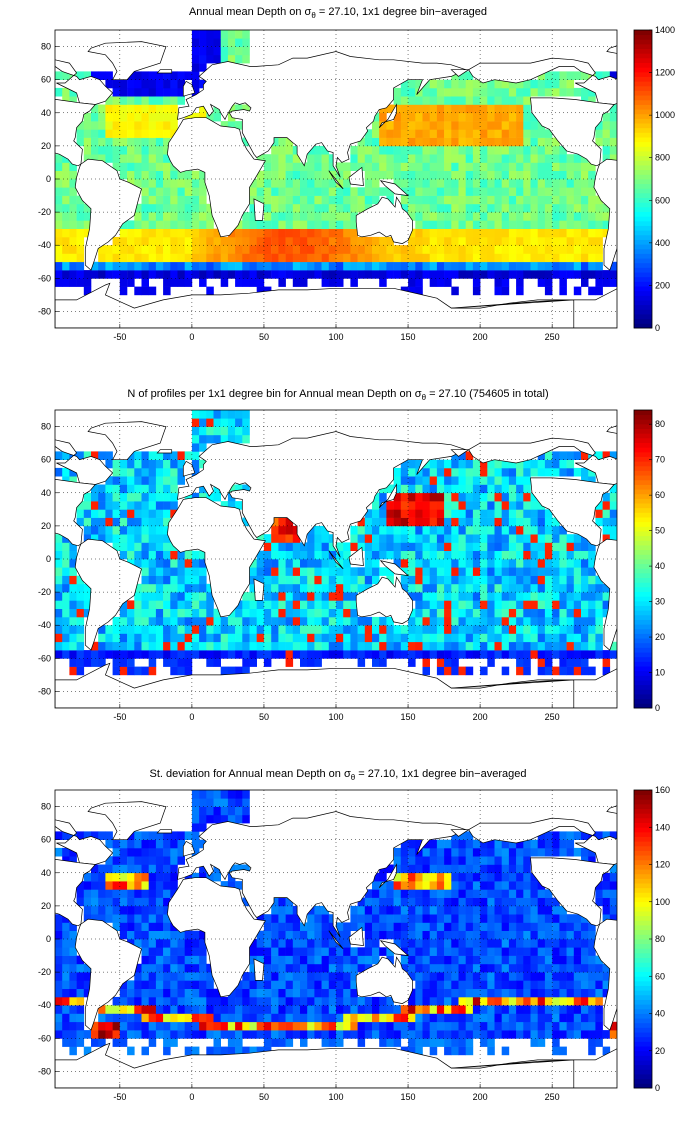 This screenshot has height=1140, width=696. I want to click on coastline, so click(387, 115).